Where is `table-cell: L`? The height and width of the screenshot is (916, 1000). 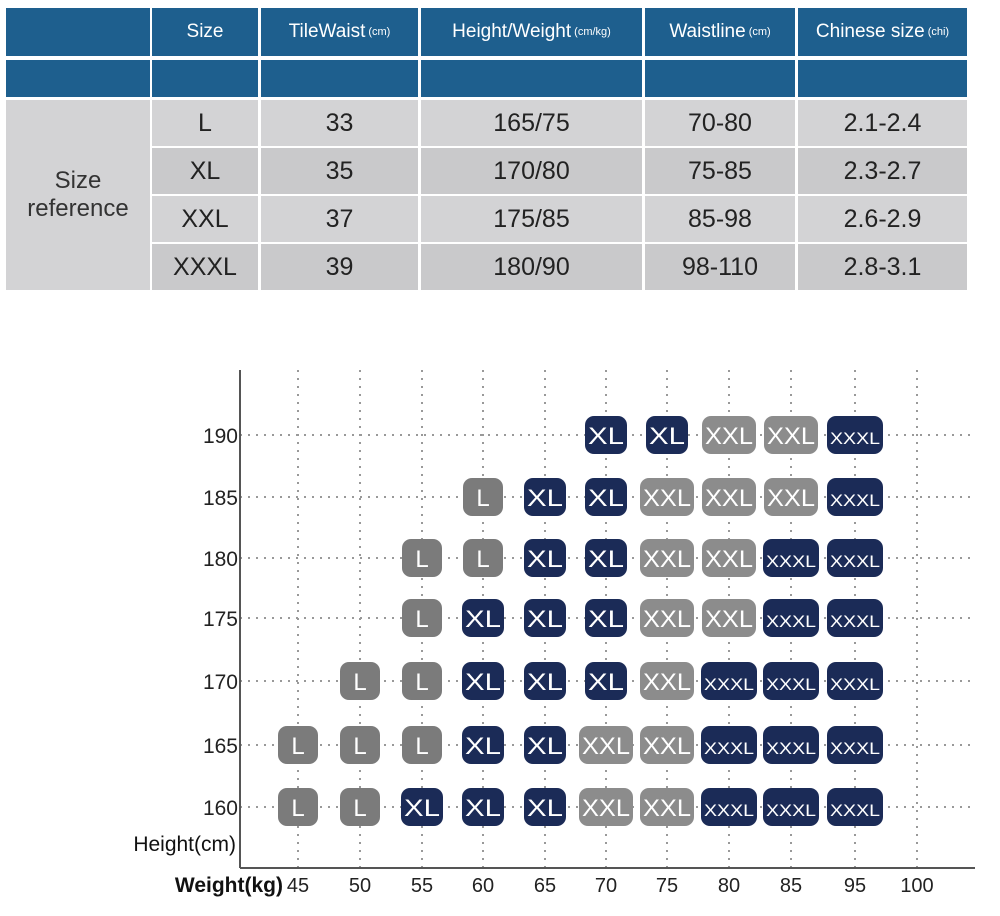 table-cell: L is located at coordinates (205, 123).